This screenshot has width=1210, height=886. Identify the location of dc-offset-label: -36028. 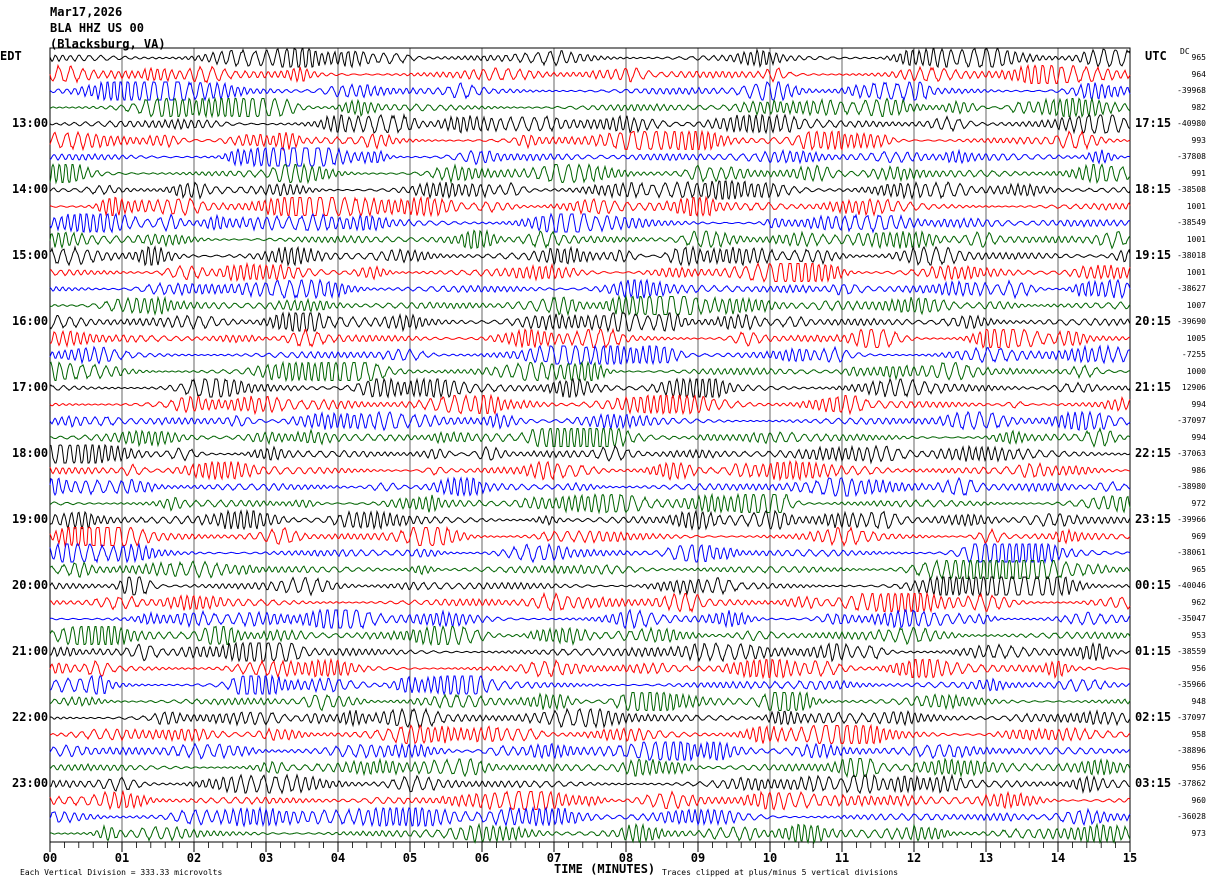
(1191, 816).